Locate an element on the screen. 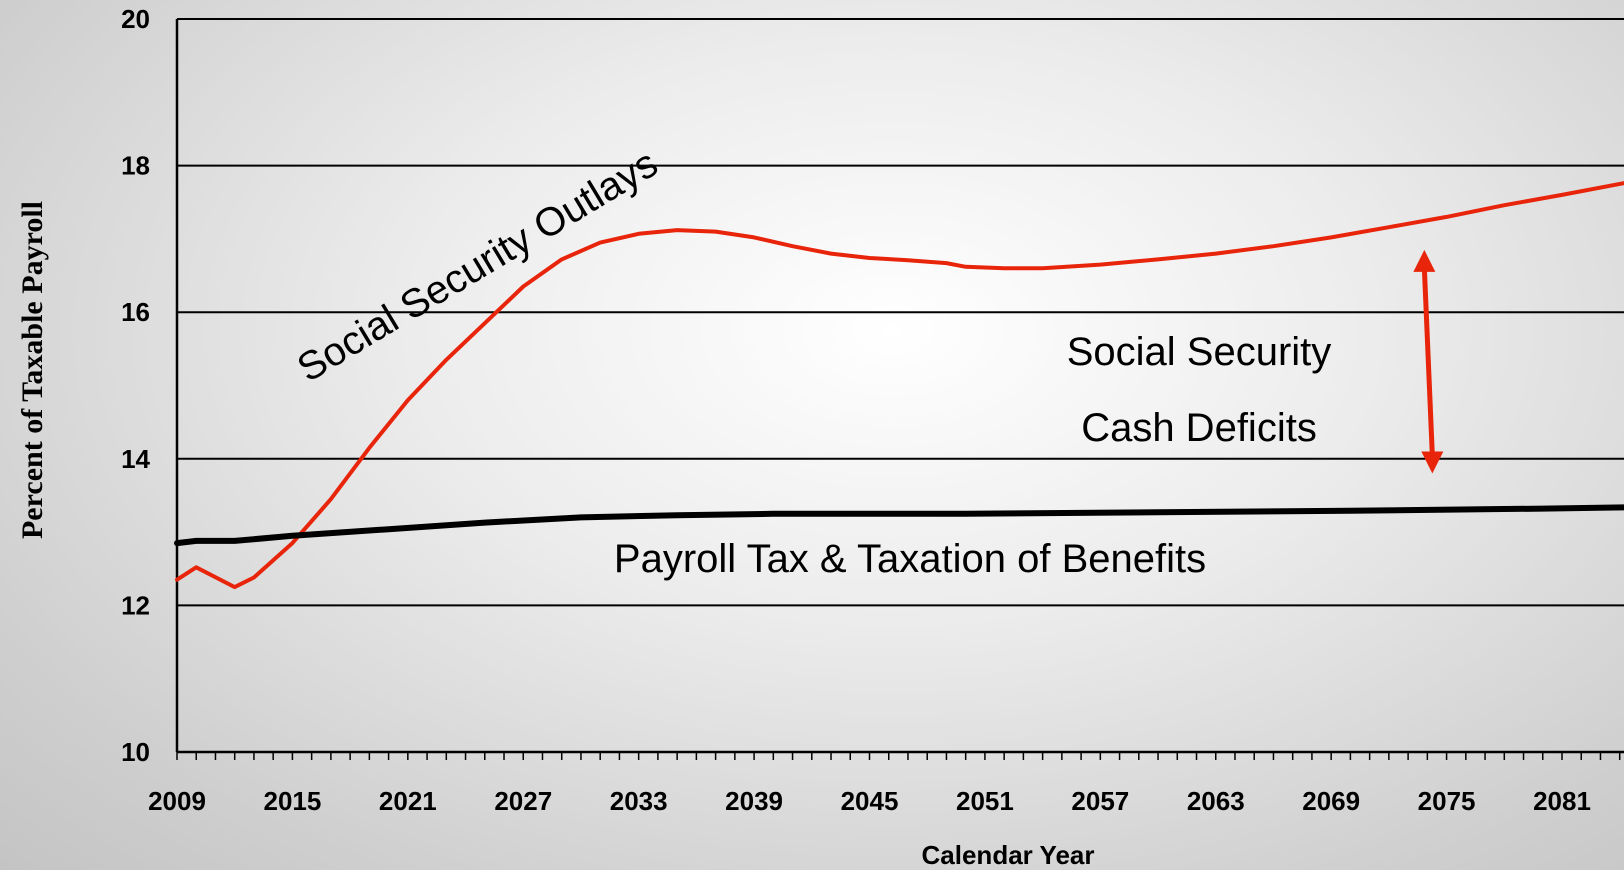 This screenshot has width=1624, height=870. x-tick-label-2021: 2021 is located at coordinates (408, 801).